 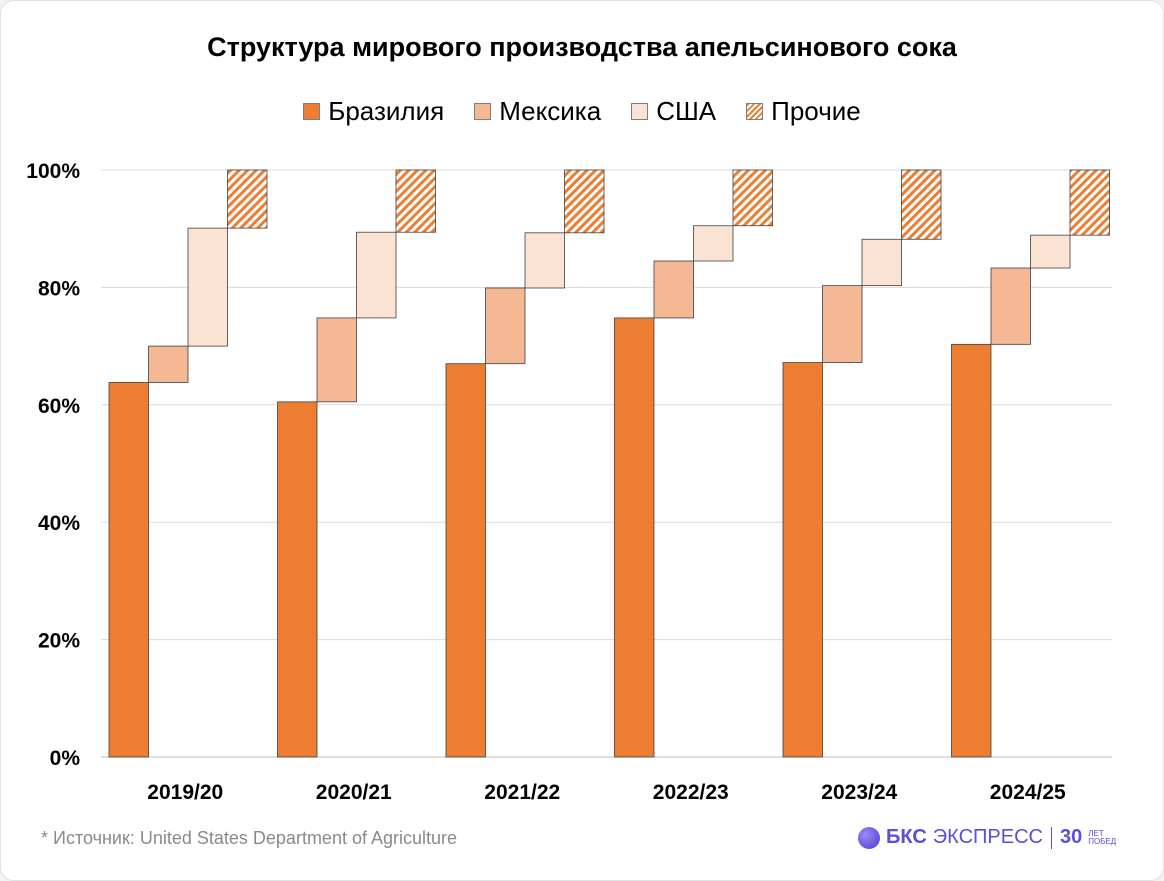 I want to click on y-tick-label: 40%, so click(x=59, y=523).